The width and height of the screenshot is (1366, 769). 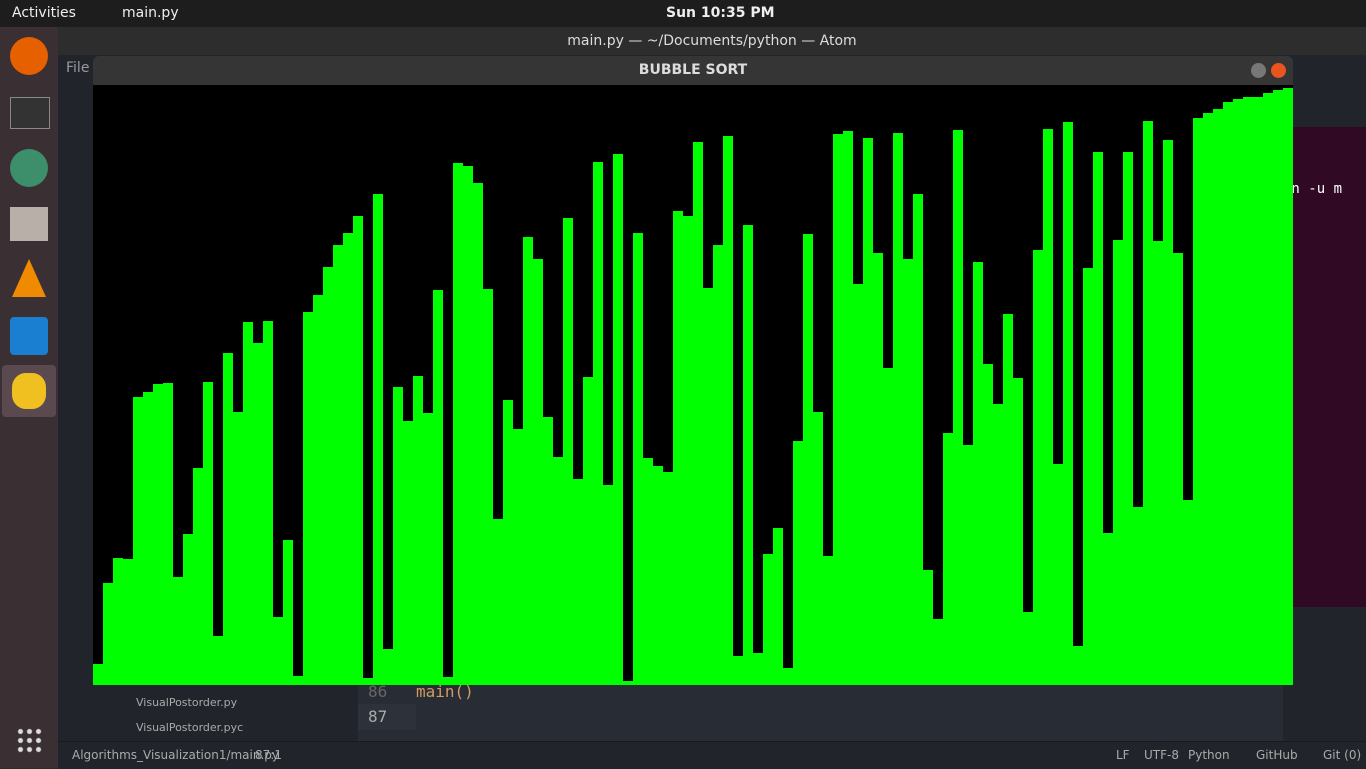 What do you see at coordinates (29, 336) in the screenshot?
I see `vscode-icon` at bounding box center [29, 336].